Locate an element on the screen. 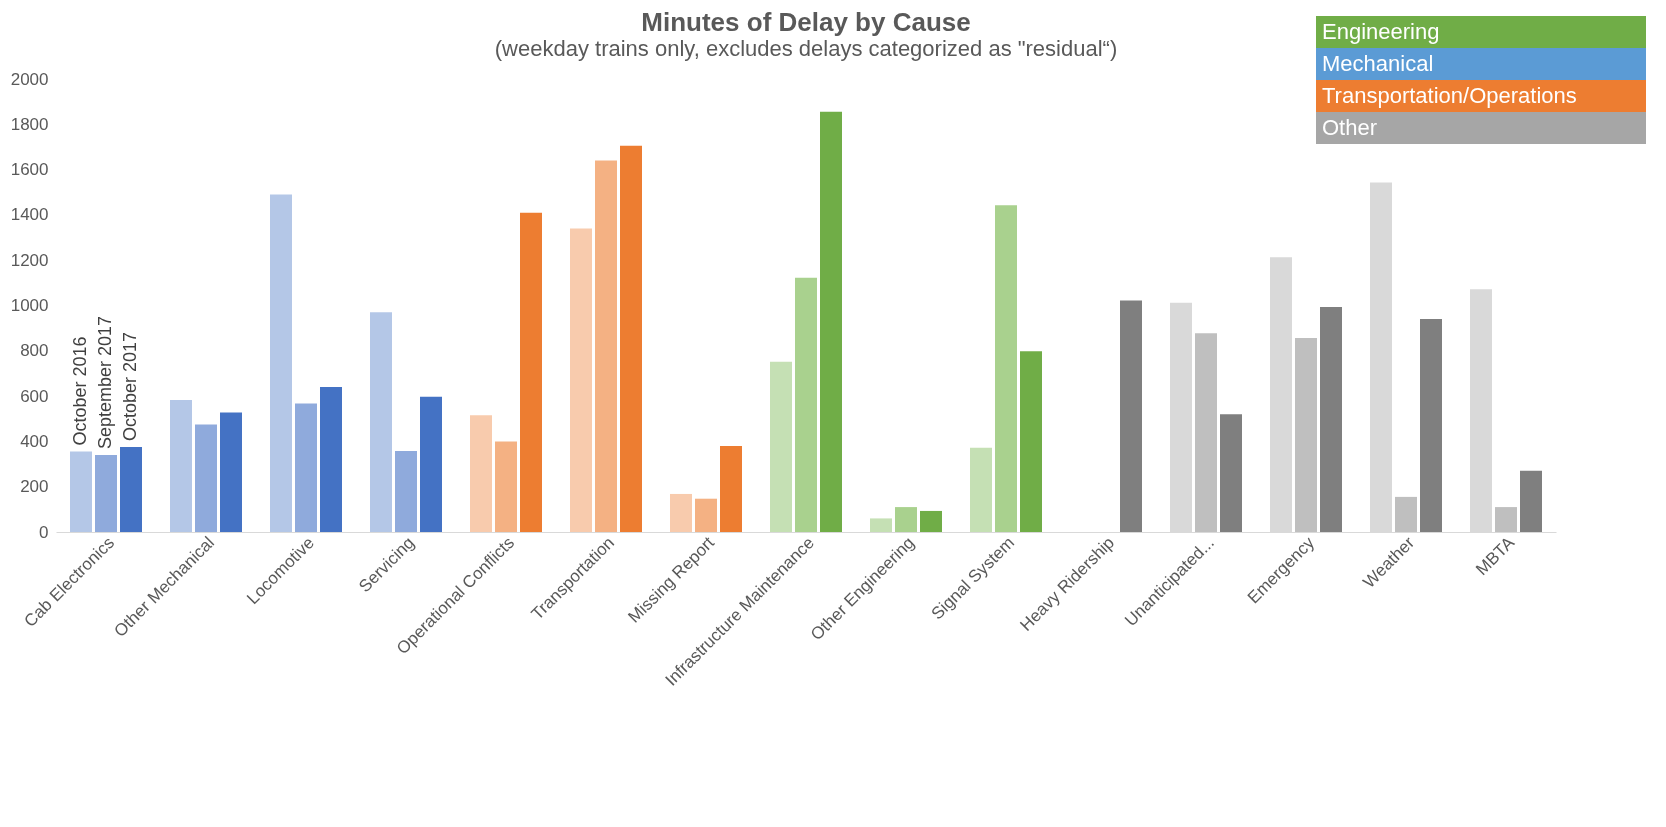  text: September 2017 is located at coordinates (105, 382).